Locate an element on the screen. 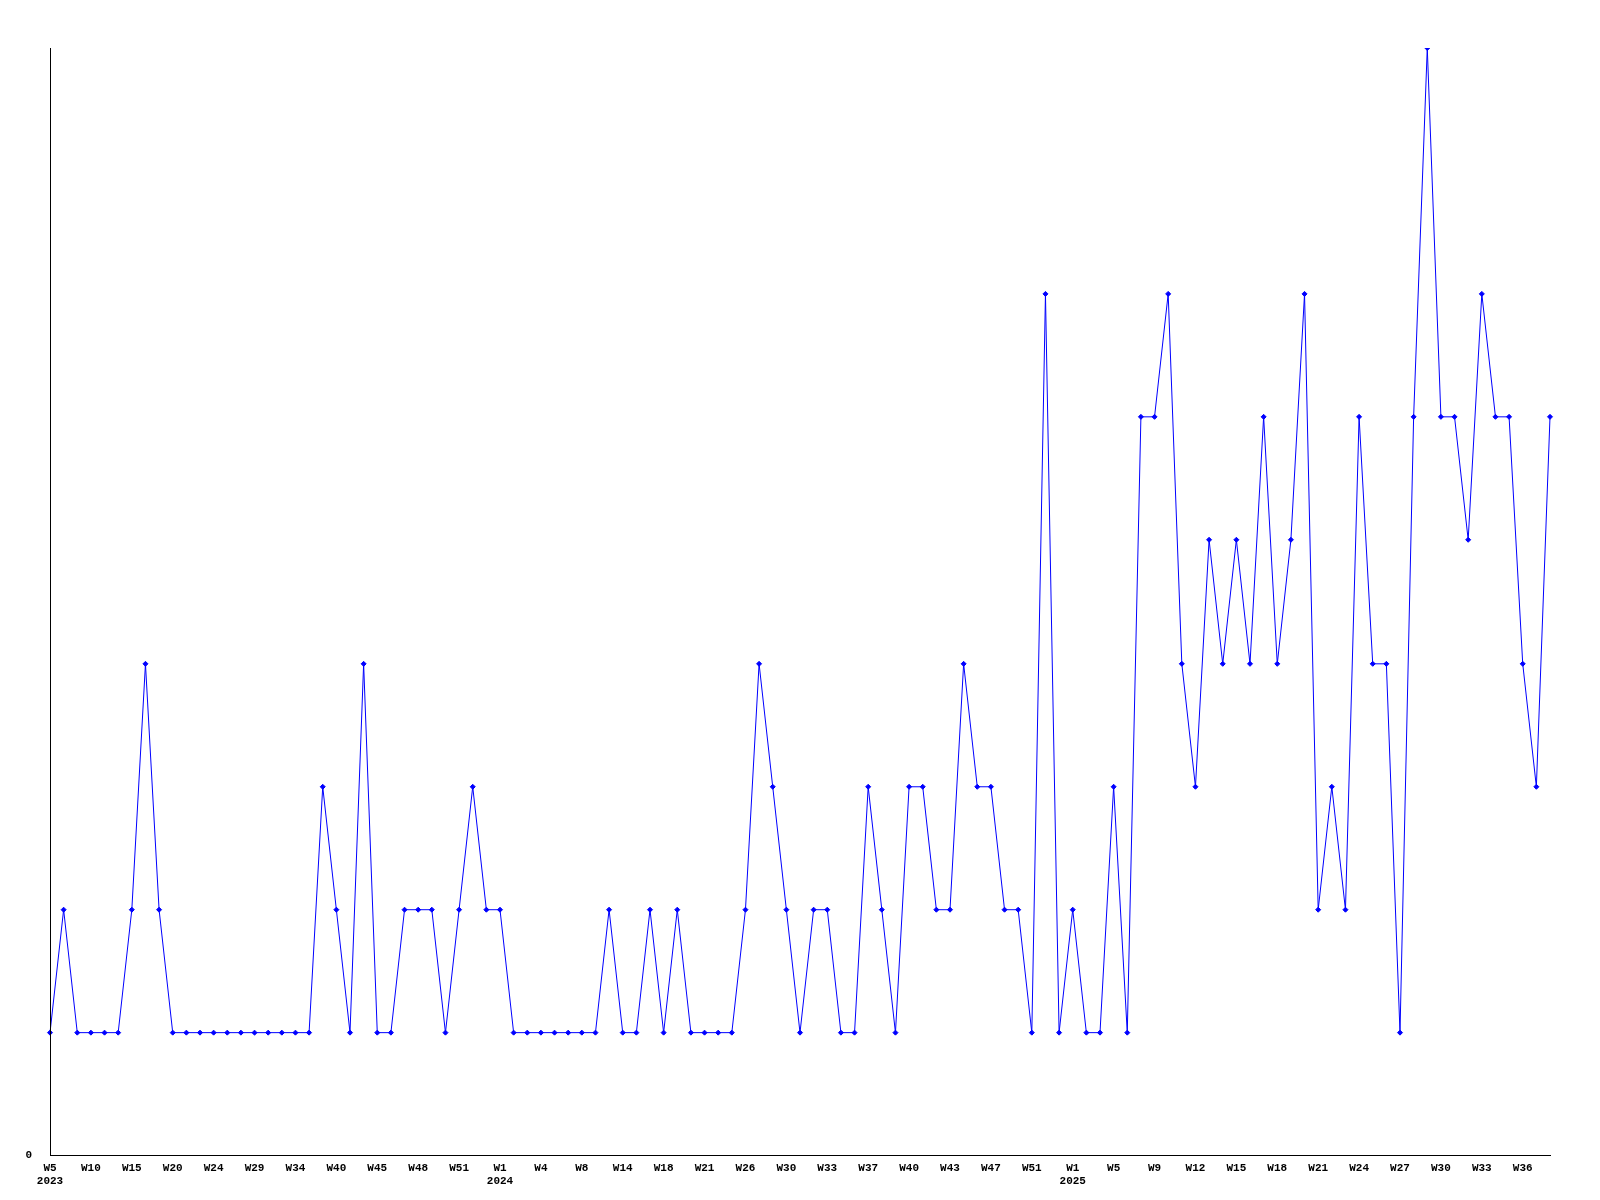 Image resolution: width=1600 pixels, height=1200 pixels. x-tick-label: W20 is located at coordinates (172, 1167).